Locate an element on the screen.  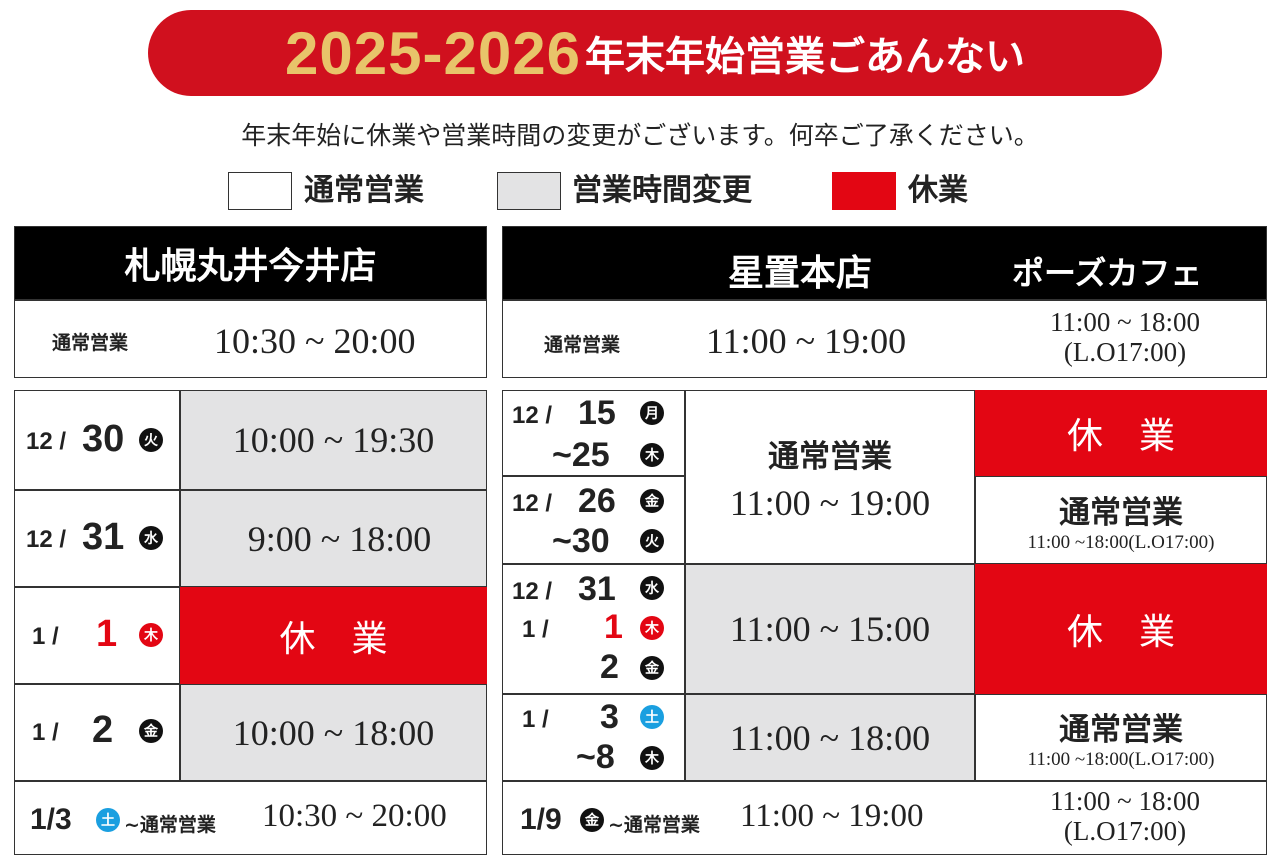
right-normal-hours: 11:00 ~ 19:00 is located at coordinates (806, 341).